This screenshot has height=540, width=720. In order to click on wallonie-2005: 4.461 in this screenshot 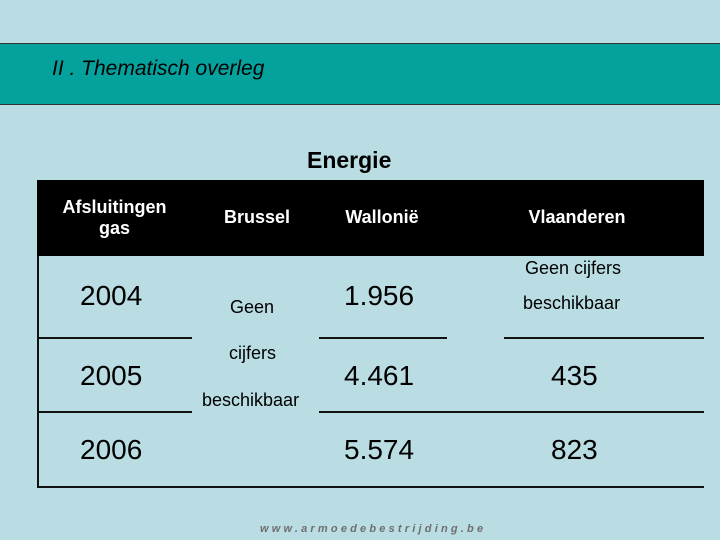, I will do `click(379, 375)`.